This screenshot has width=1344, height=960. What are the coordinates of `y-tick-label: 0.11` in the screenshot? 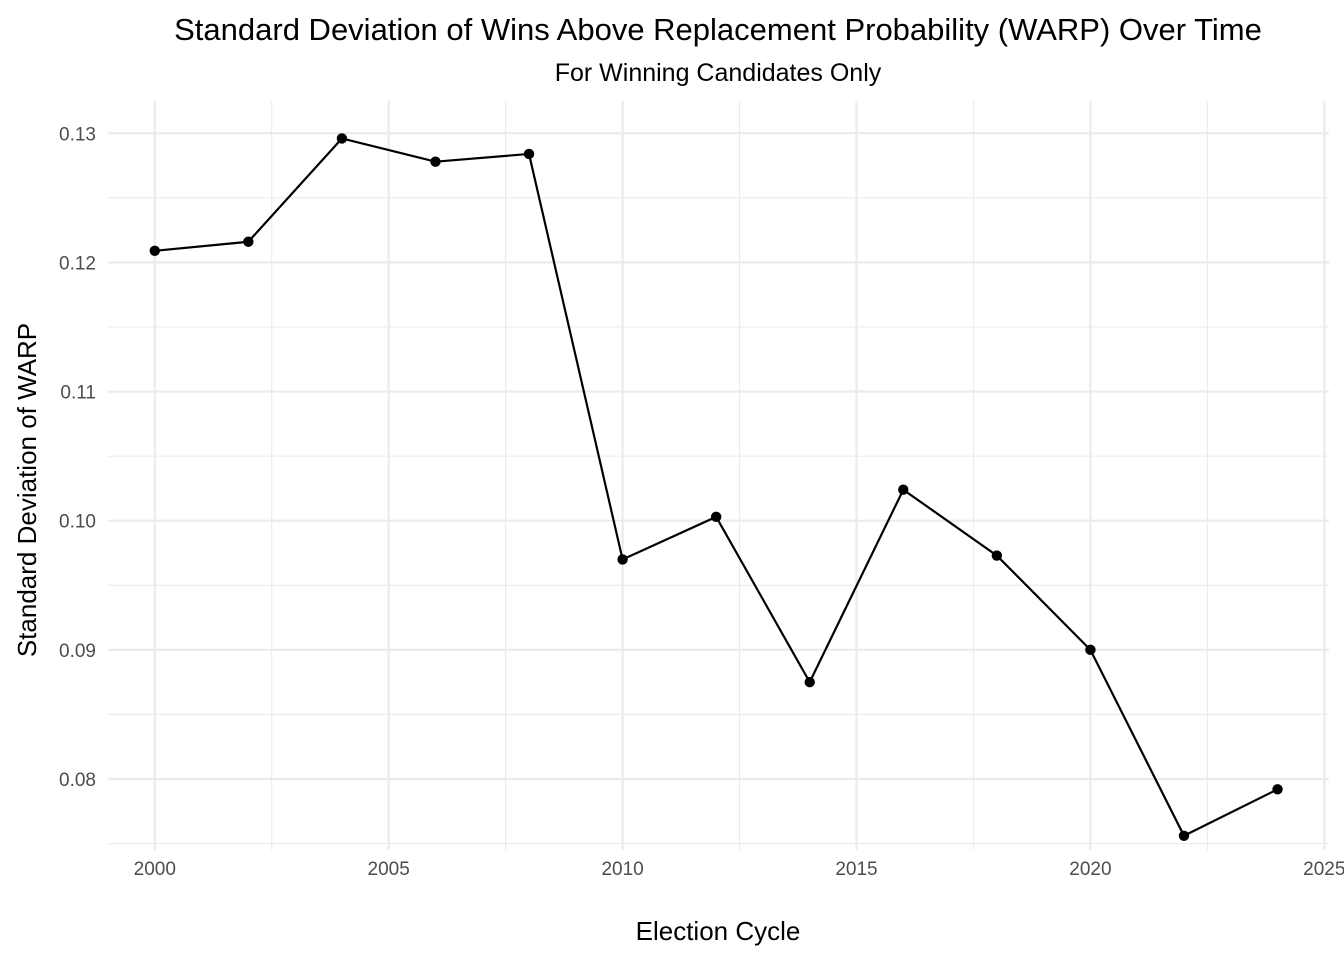 It's located at (78, 393).